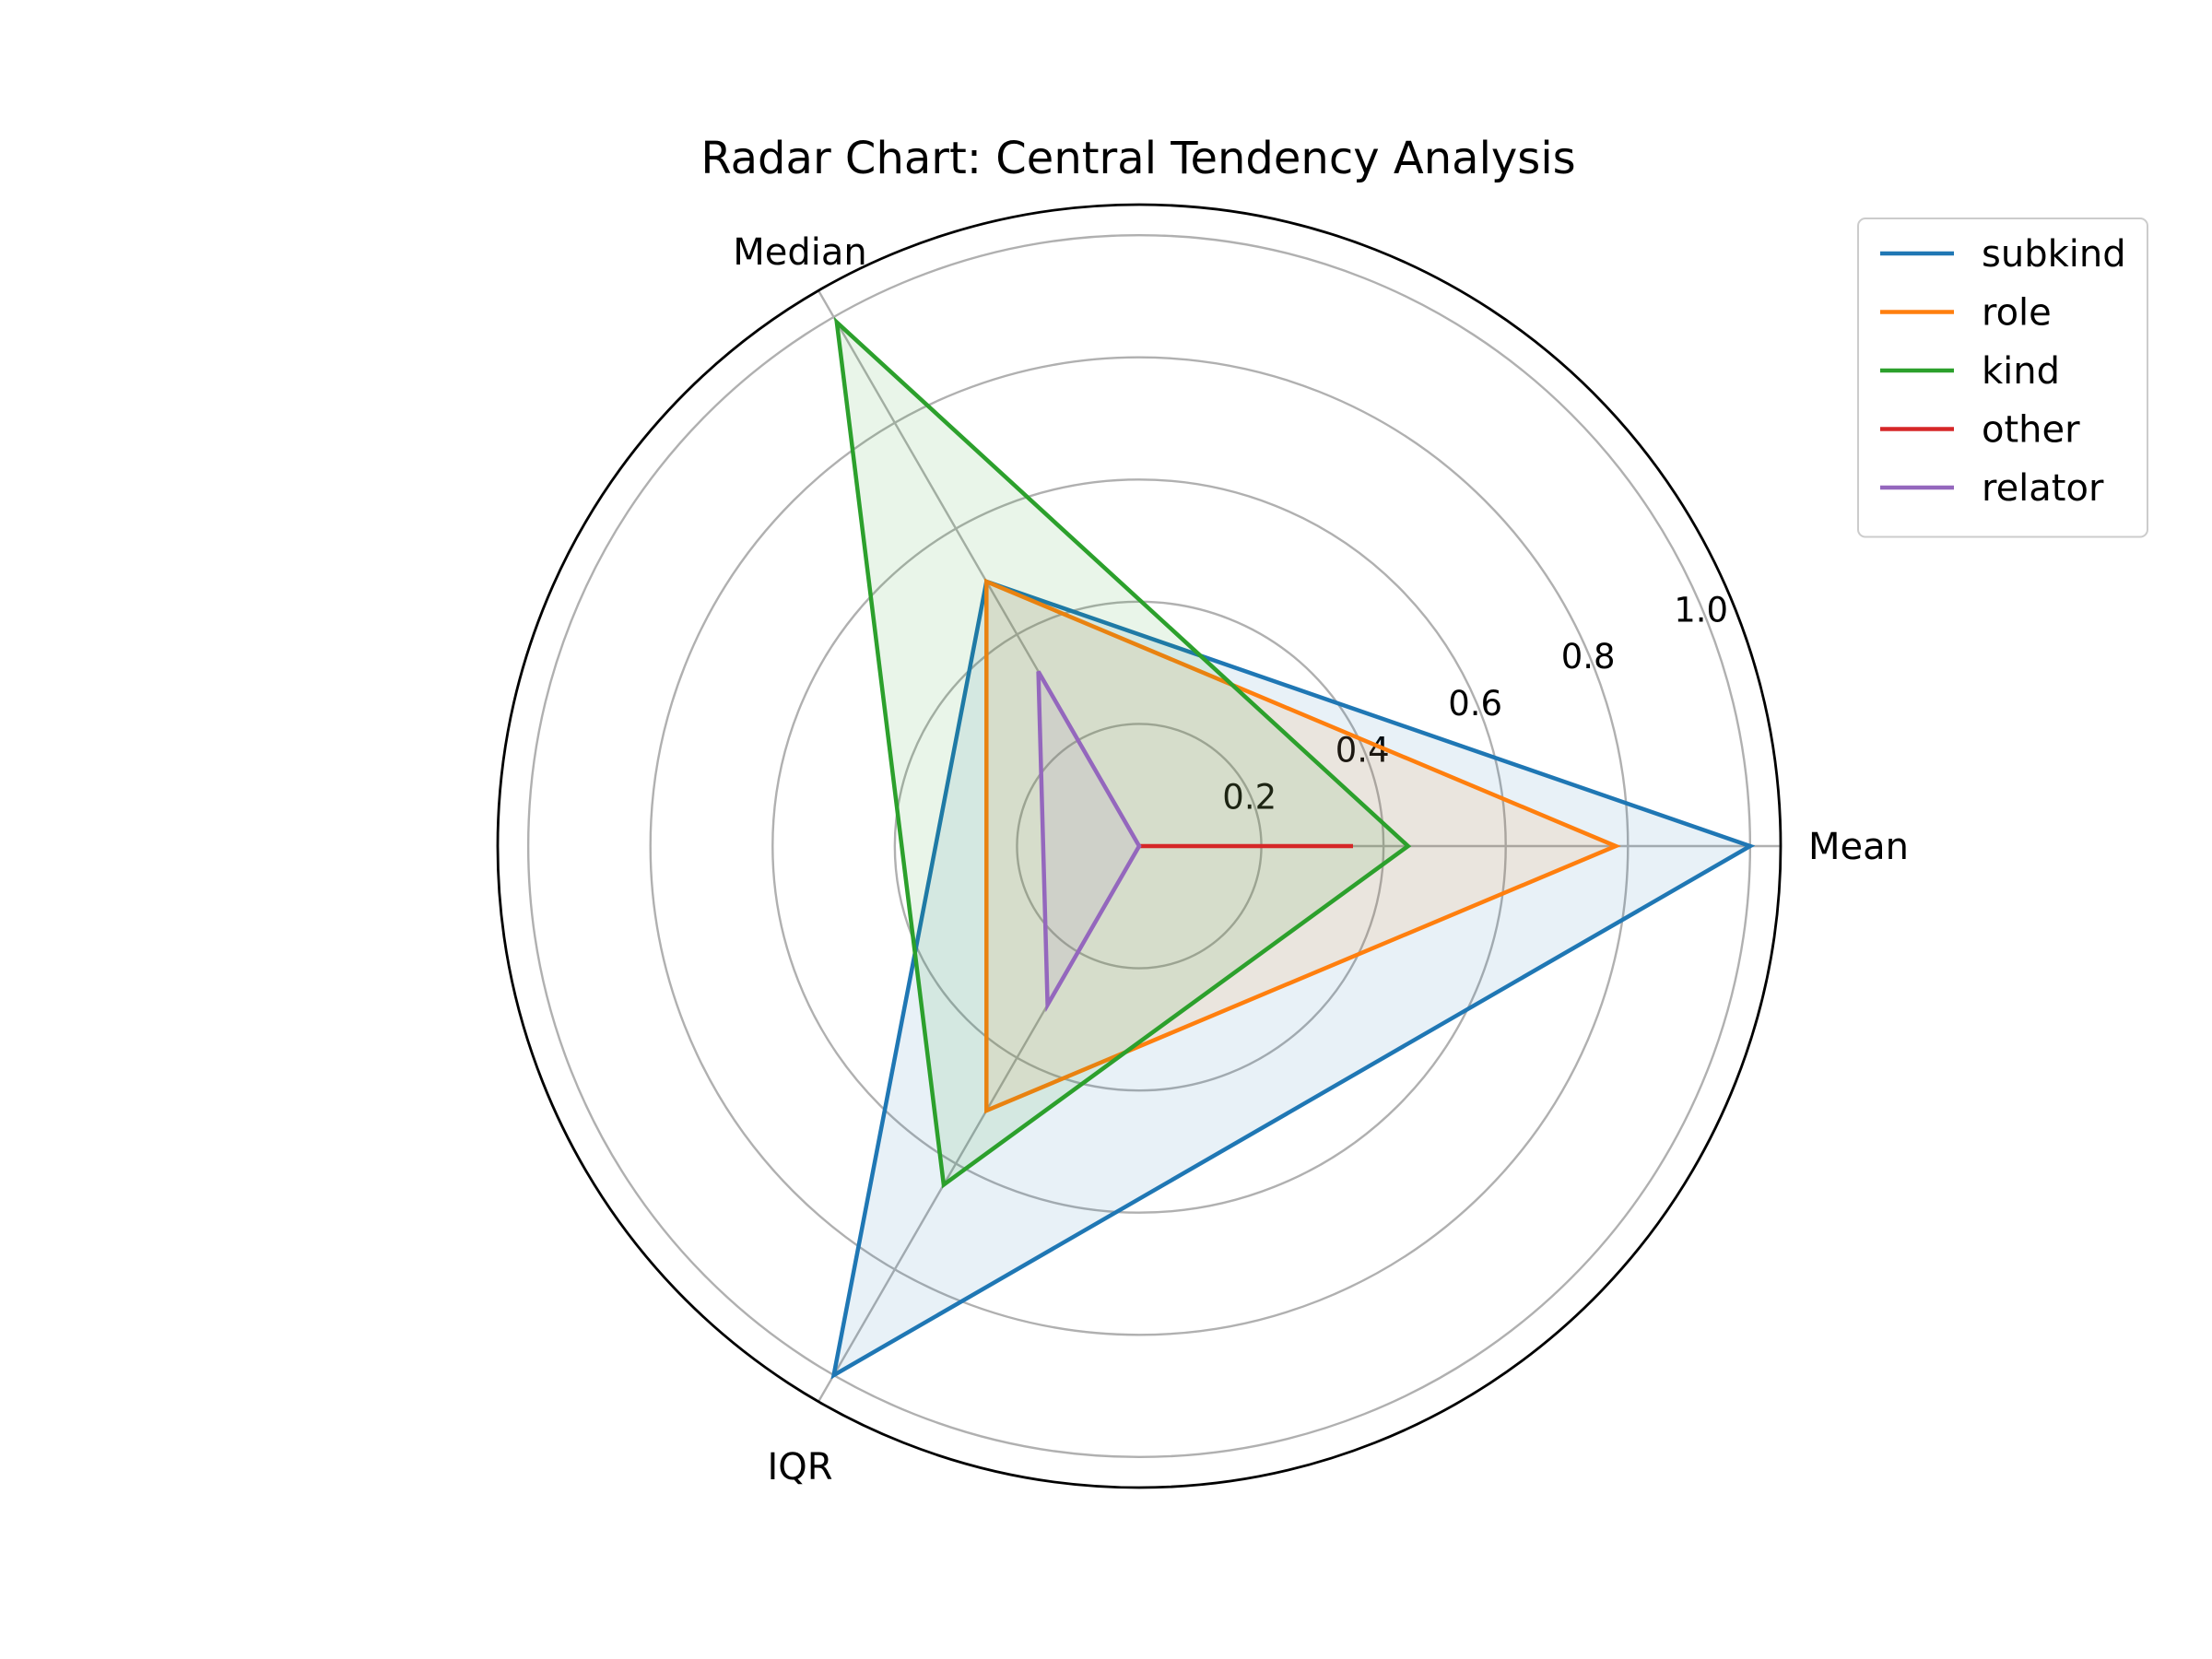 The height and width of the screenshot is (1659, 2212). What do you see at coordinates (799, 1467) in the screenshot?
I see `axis-label-iqr: IQR` at bounding box center [799, 1467].